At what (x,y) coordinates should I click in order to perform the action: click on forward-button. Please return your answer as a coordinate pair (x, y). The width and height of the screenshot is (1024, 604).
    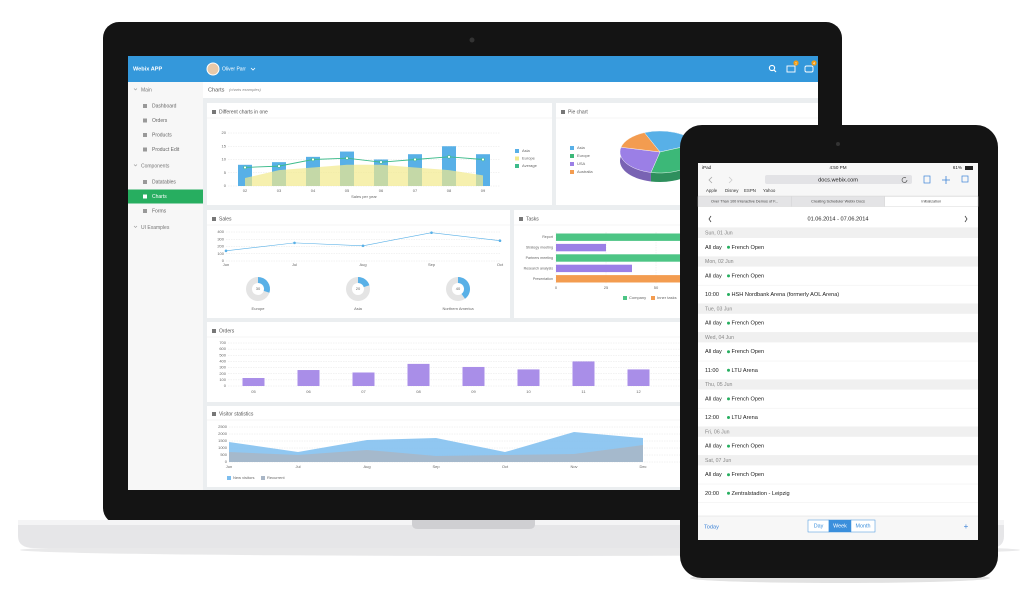
    Looking at the image, I should click on (730, 180).